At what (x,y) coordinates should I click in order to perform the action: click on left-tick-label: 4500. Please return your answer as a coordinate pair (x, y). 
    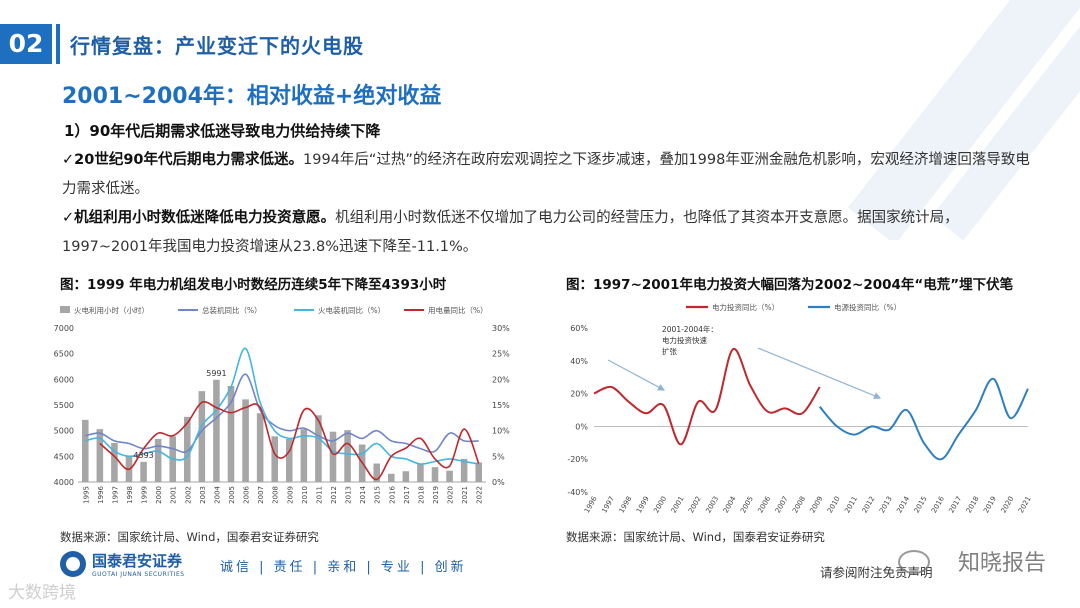
    Looking at the image, I should click on (64, 456).